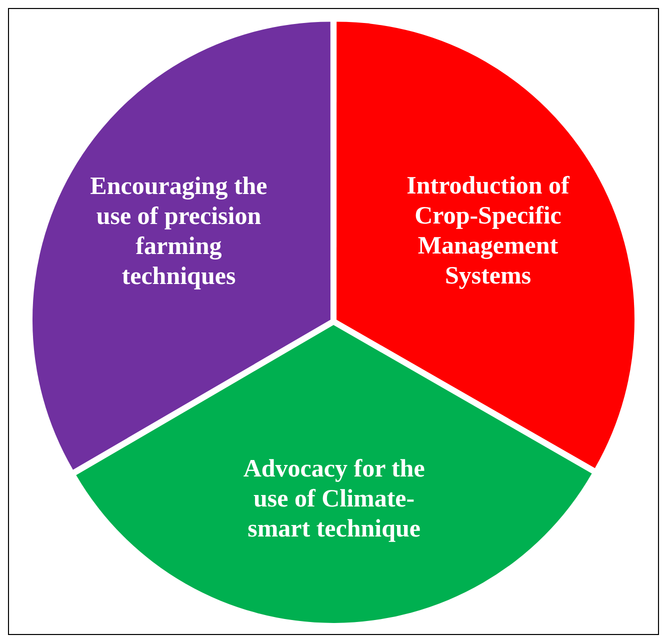 This screenshot has width=667, height=643. I want to click on slice-label: Advocacy for the use of Climate-smart technique, so click(334, 498).